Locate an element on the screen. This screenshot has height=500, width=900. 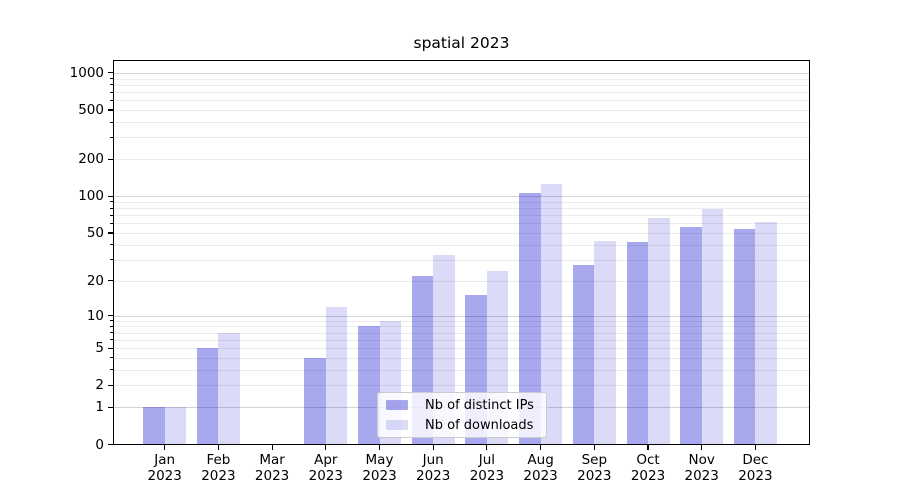
bar-nb-of-distinct-ips-dec is located at coordinates (744, 336).